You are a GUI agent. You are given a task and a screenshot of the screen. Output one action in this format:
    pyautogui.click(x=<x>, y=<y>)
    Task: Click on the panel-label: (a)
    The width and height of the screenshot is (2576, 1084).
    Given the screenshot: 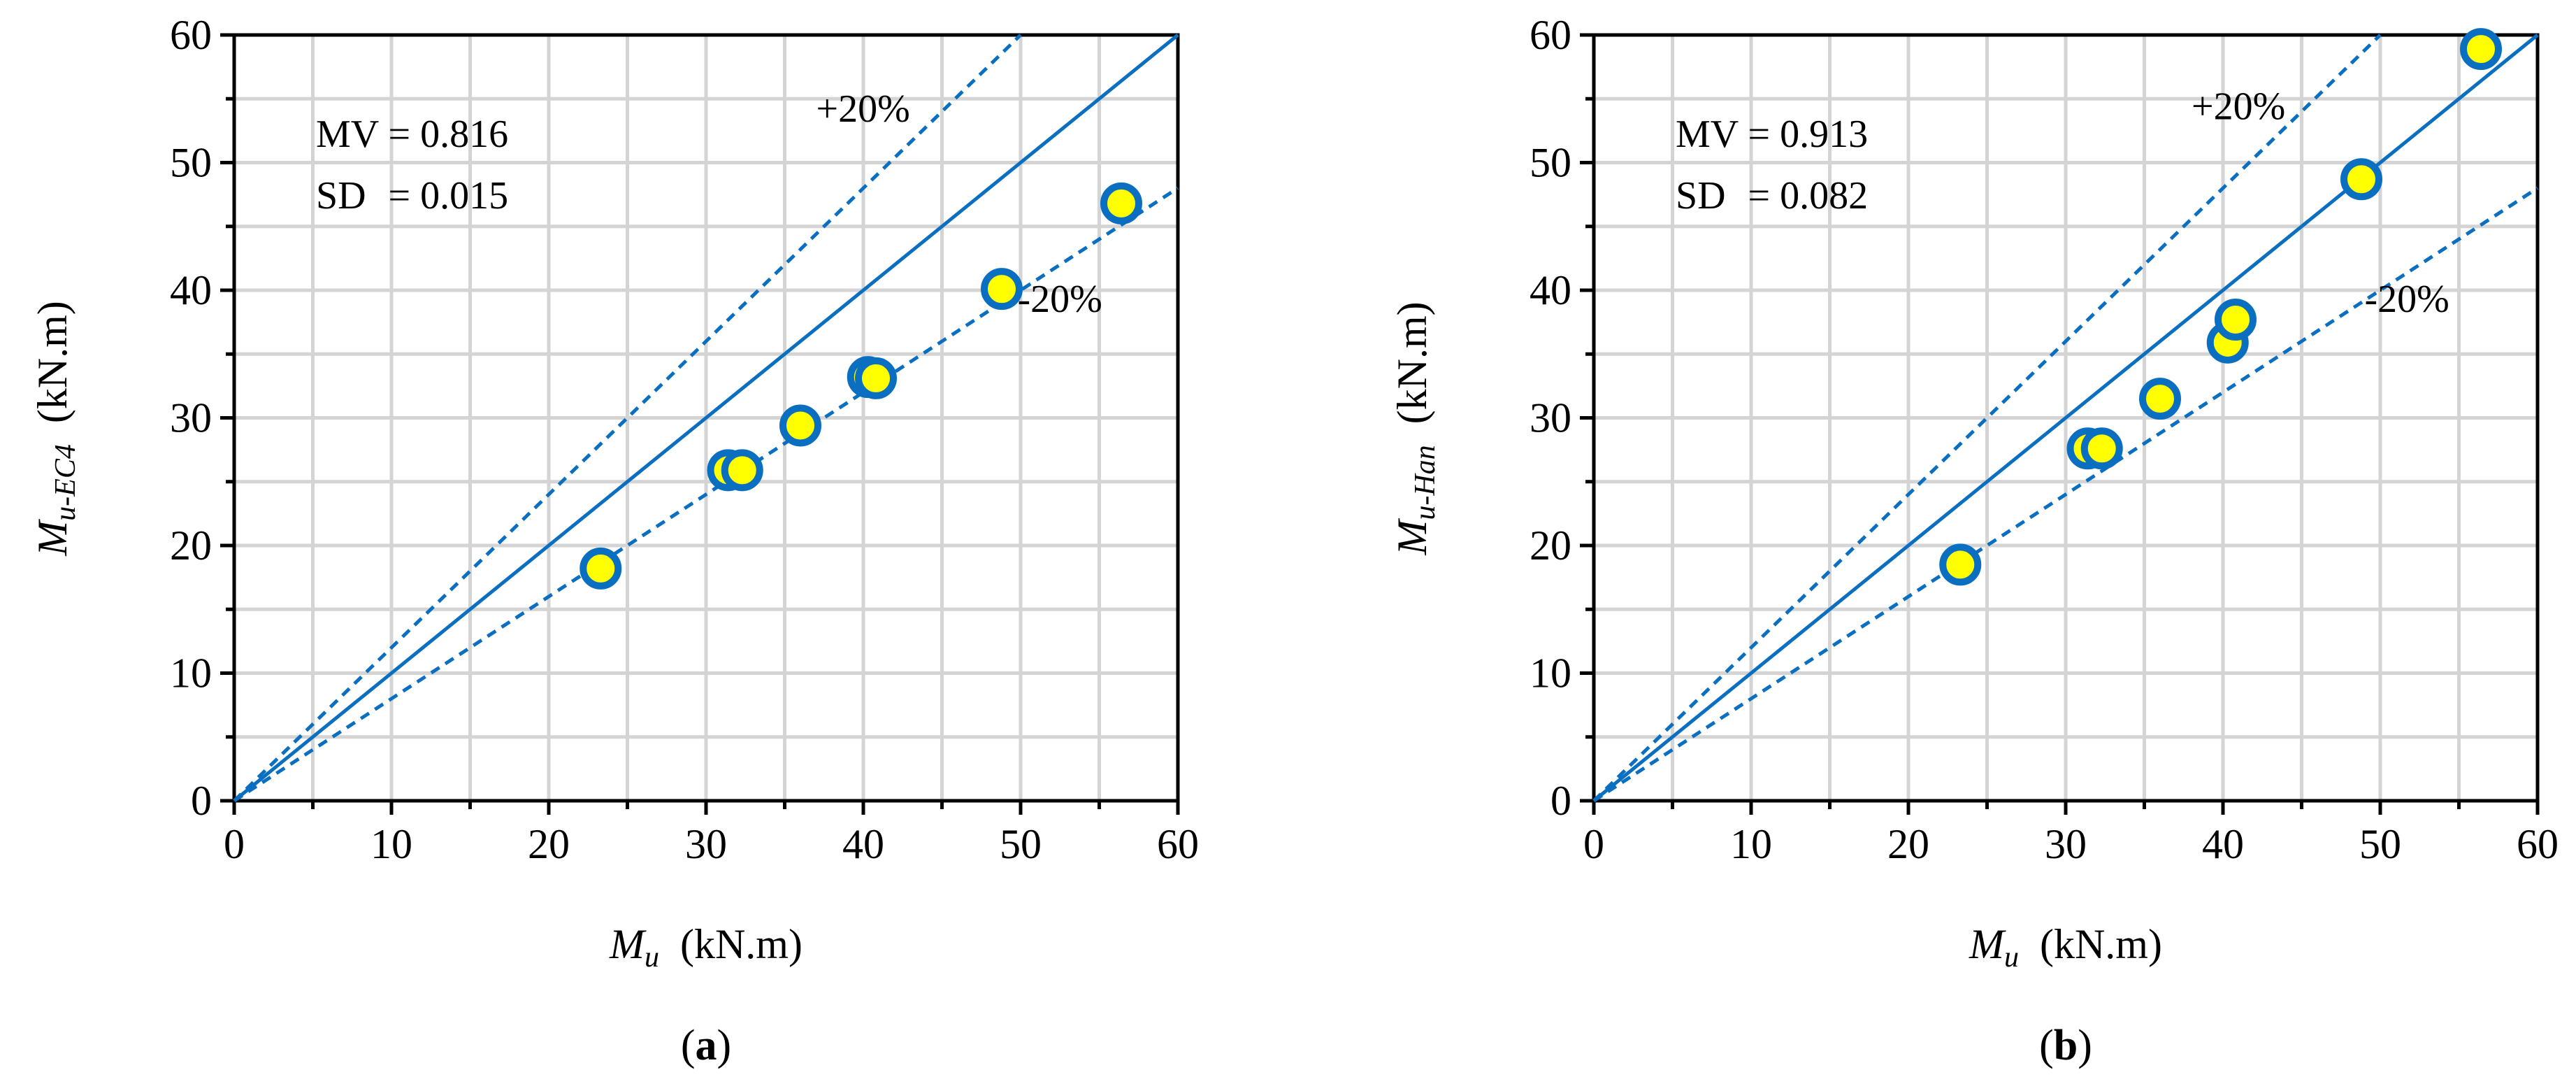 What is the action you would take?
    pyautogui.click(x=706, y=1045)
    